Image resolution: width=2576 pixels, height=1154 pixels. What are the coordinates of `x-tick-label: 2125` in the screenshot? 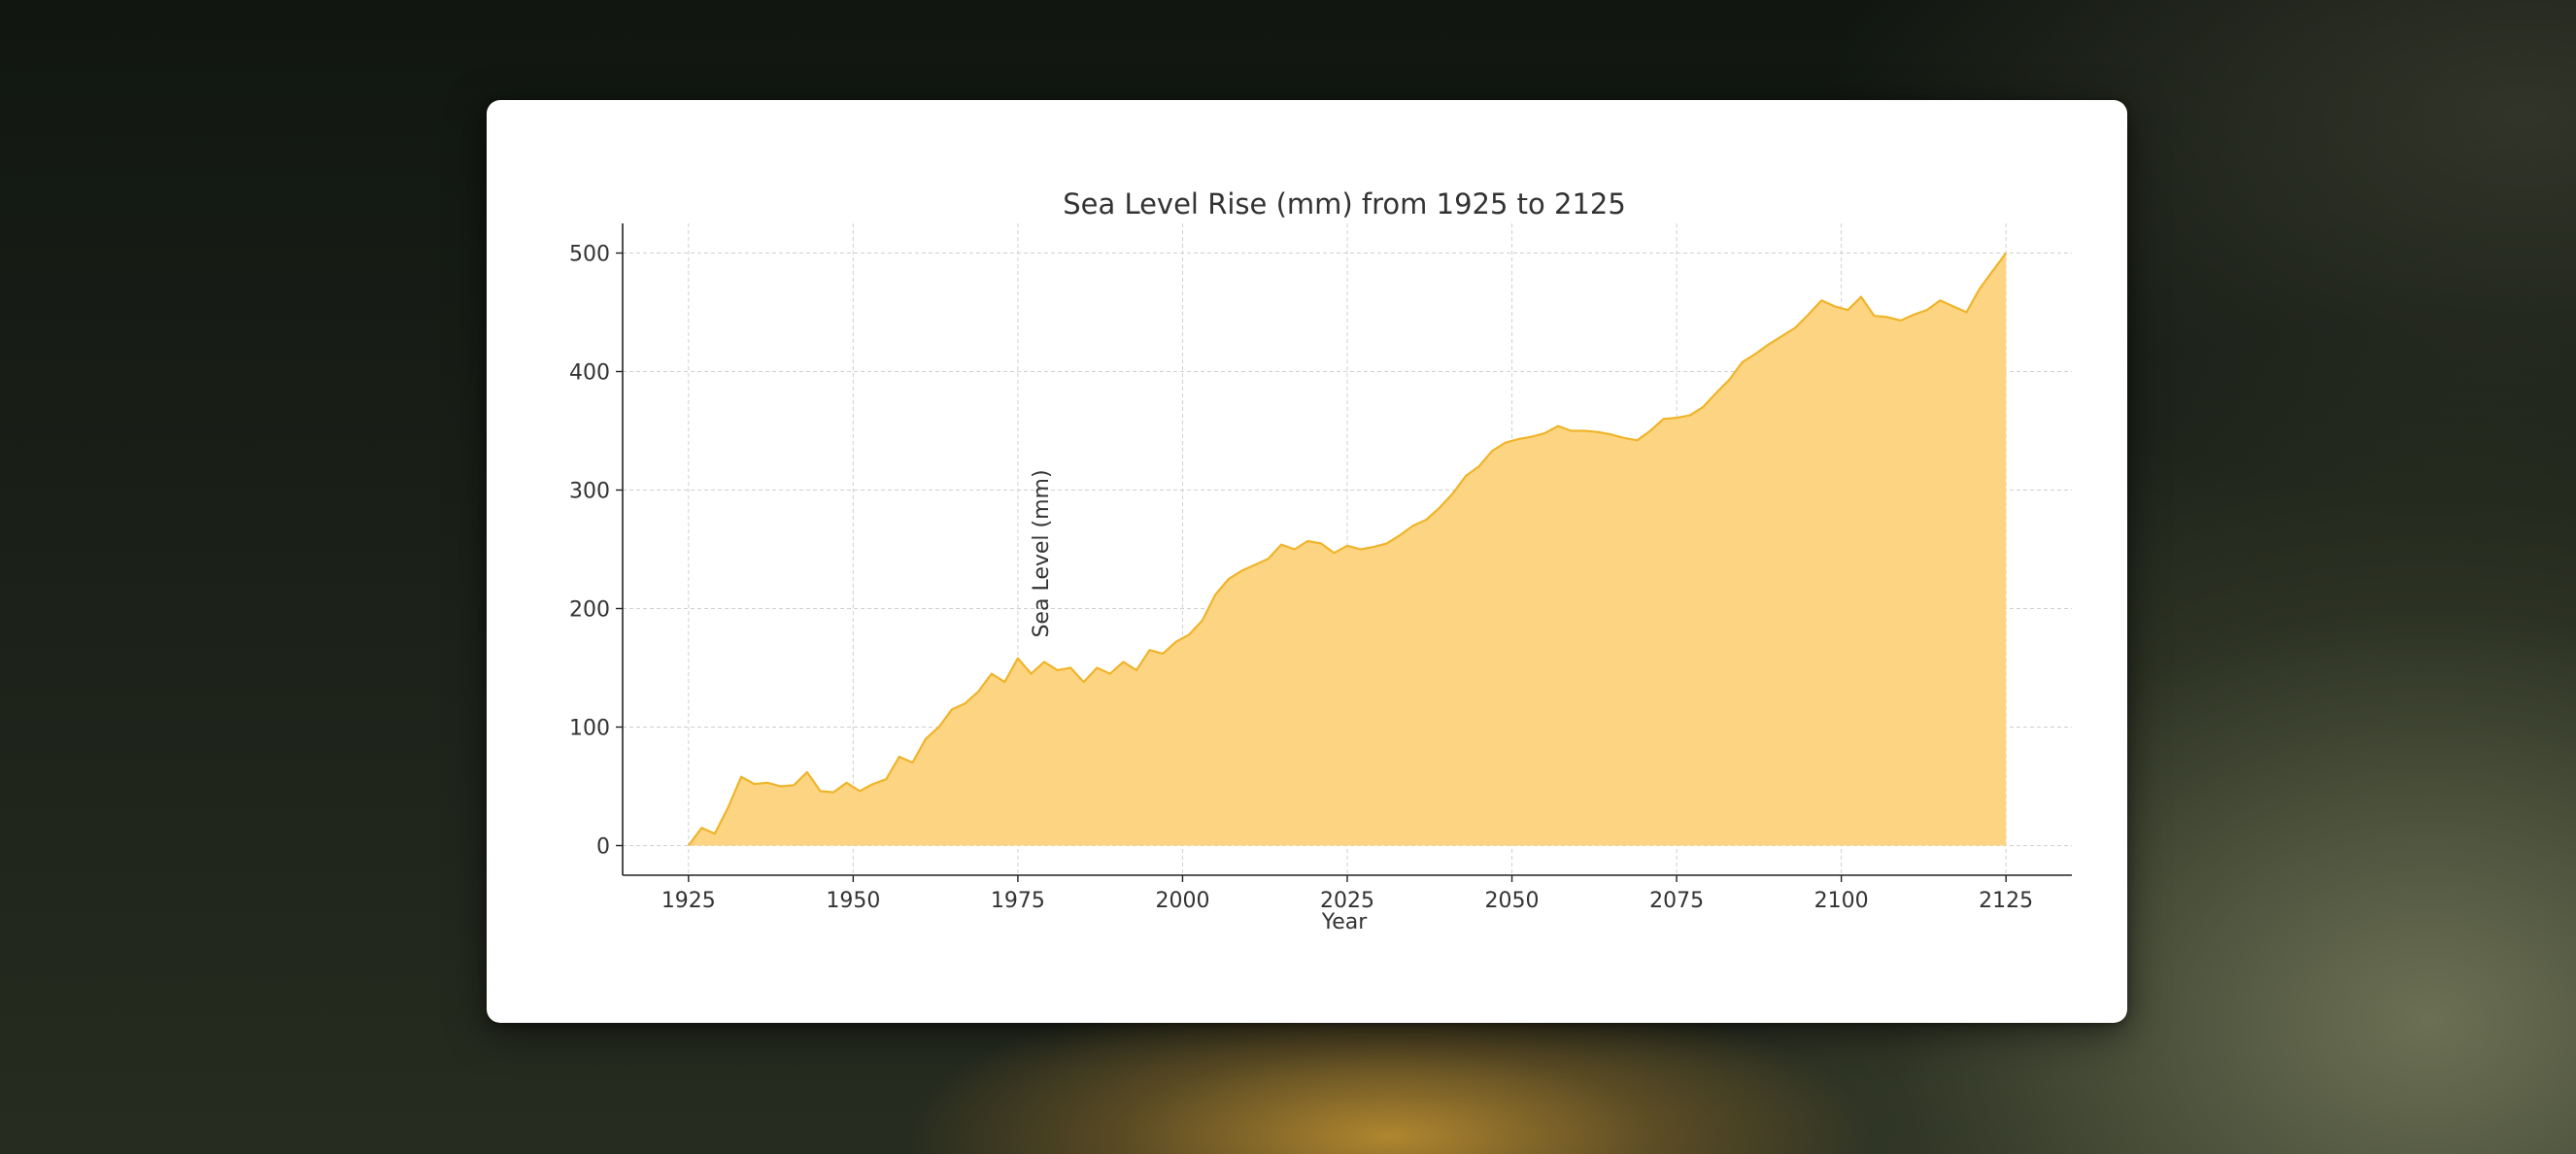 It's located at (2006, 901).